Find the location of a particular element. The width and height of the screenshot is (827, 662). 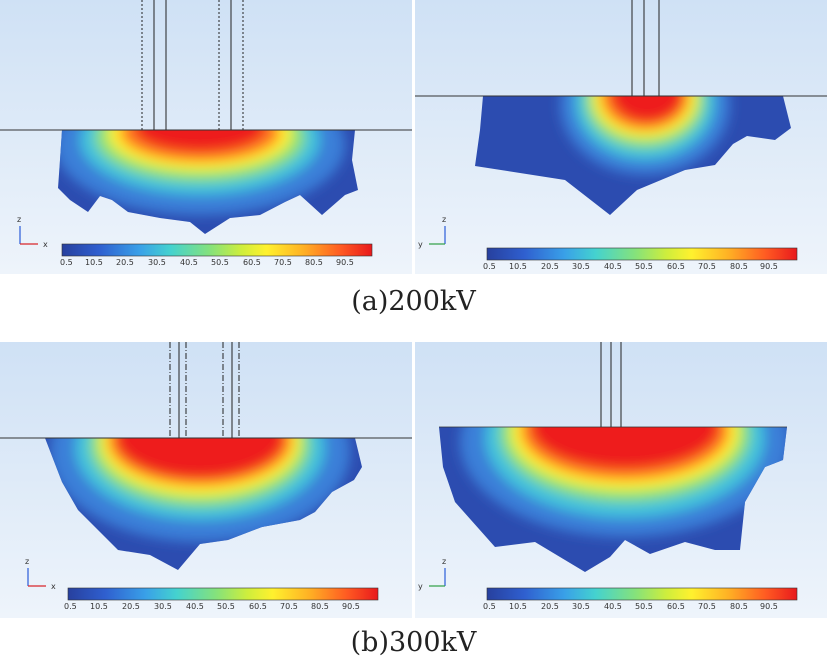

caption-b: (b)300kV is located at coordinates (413, 642).